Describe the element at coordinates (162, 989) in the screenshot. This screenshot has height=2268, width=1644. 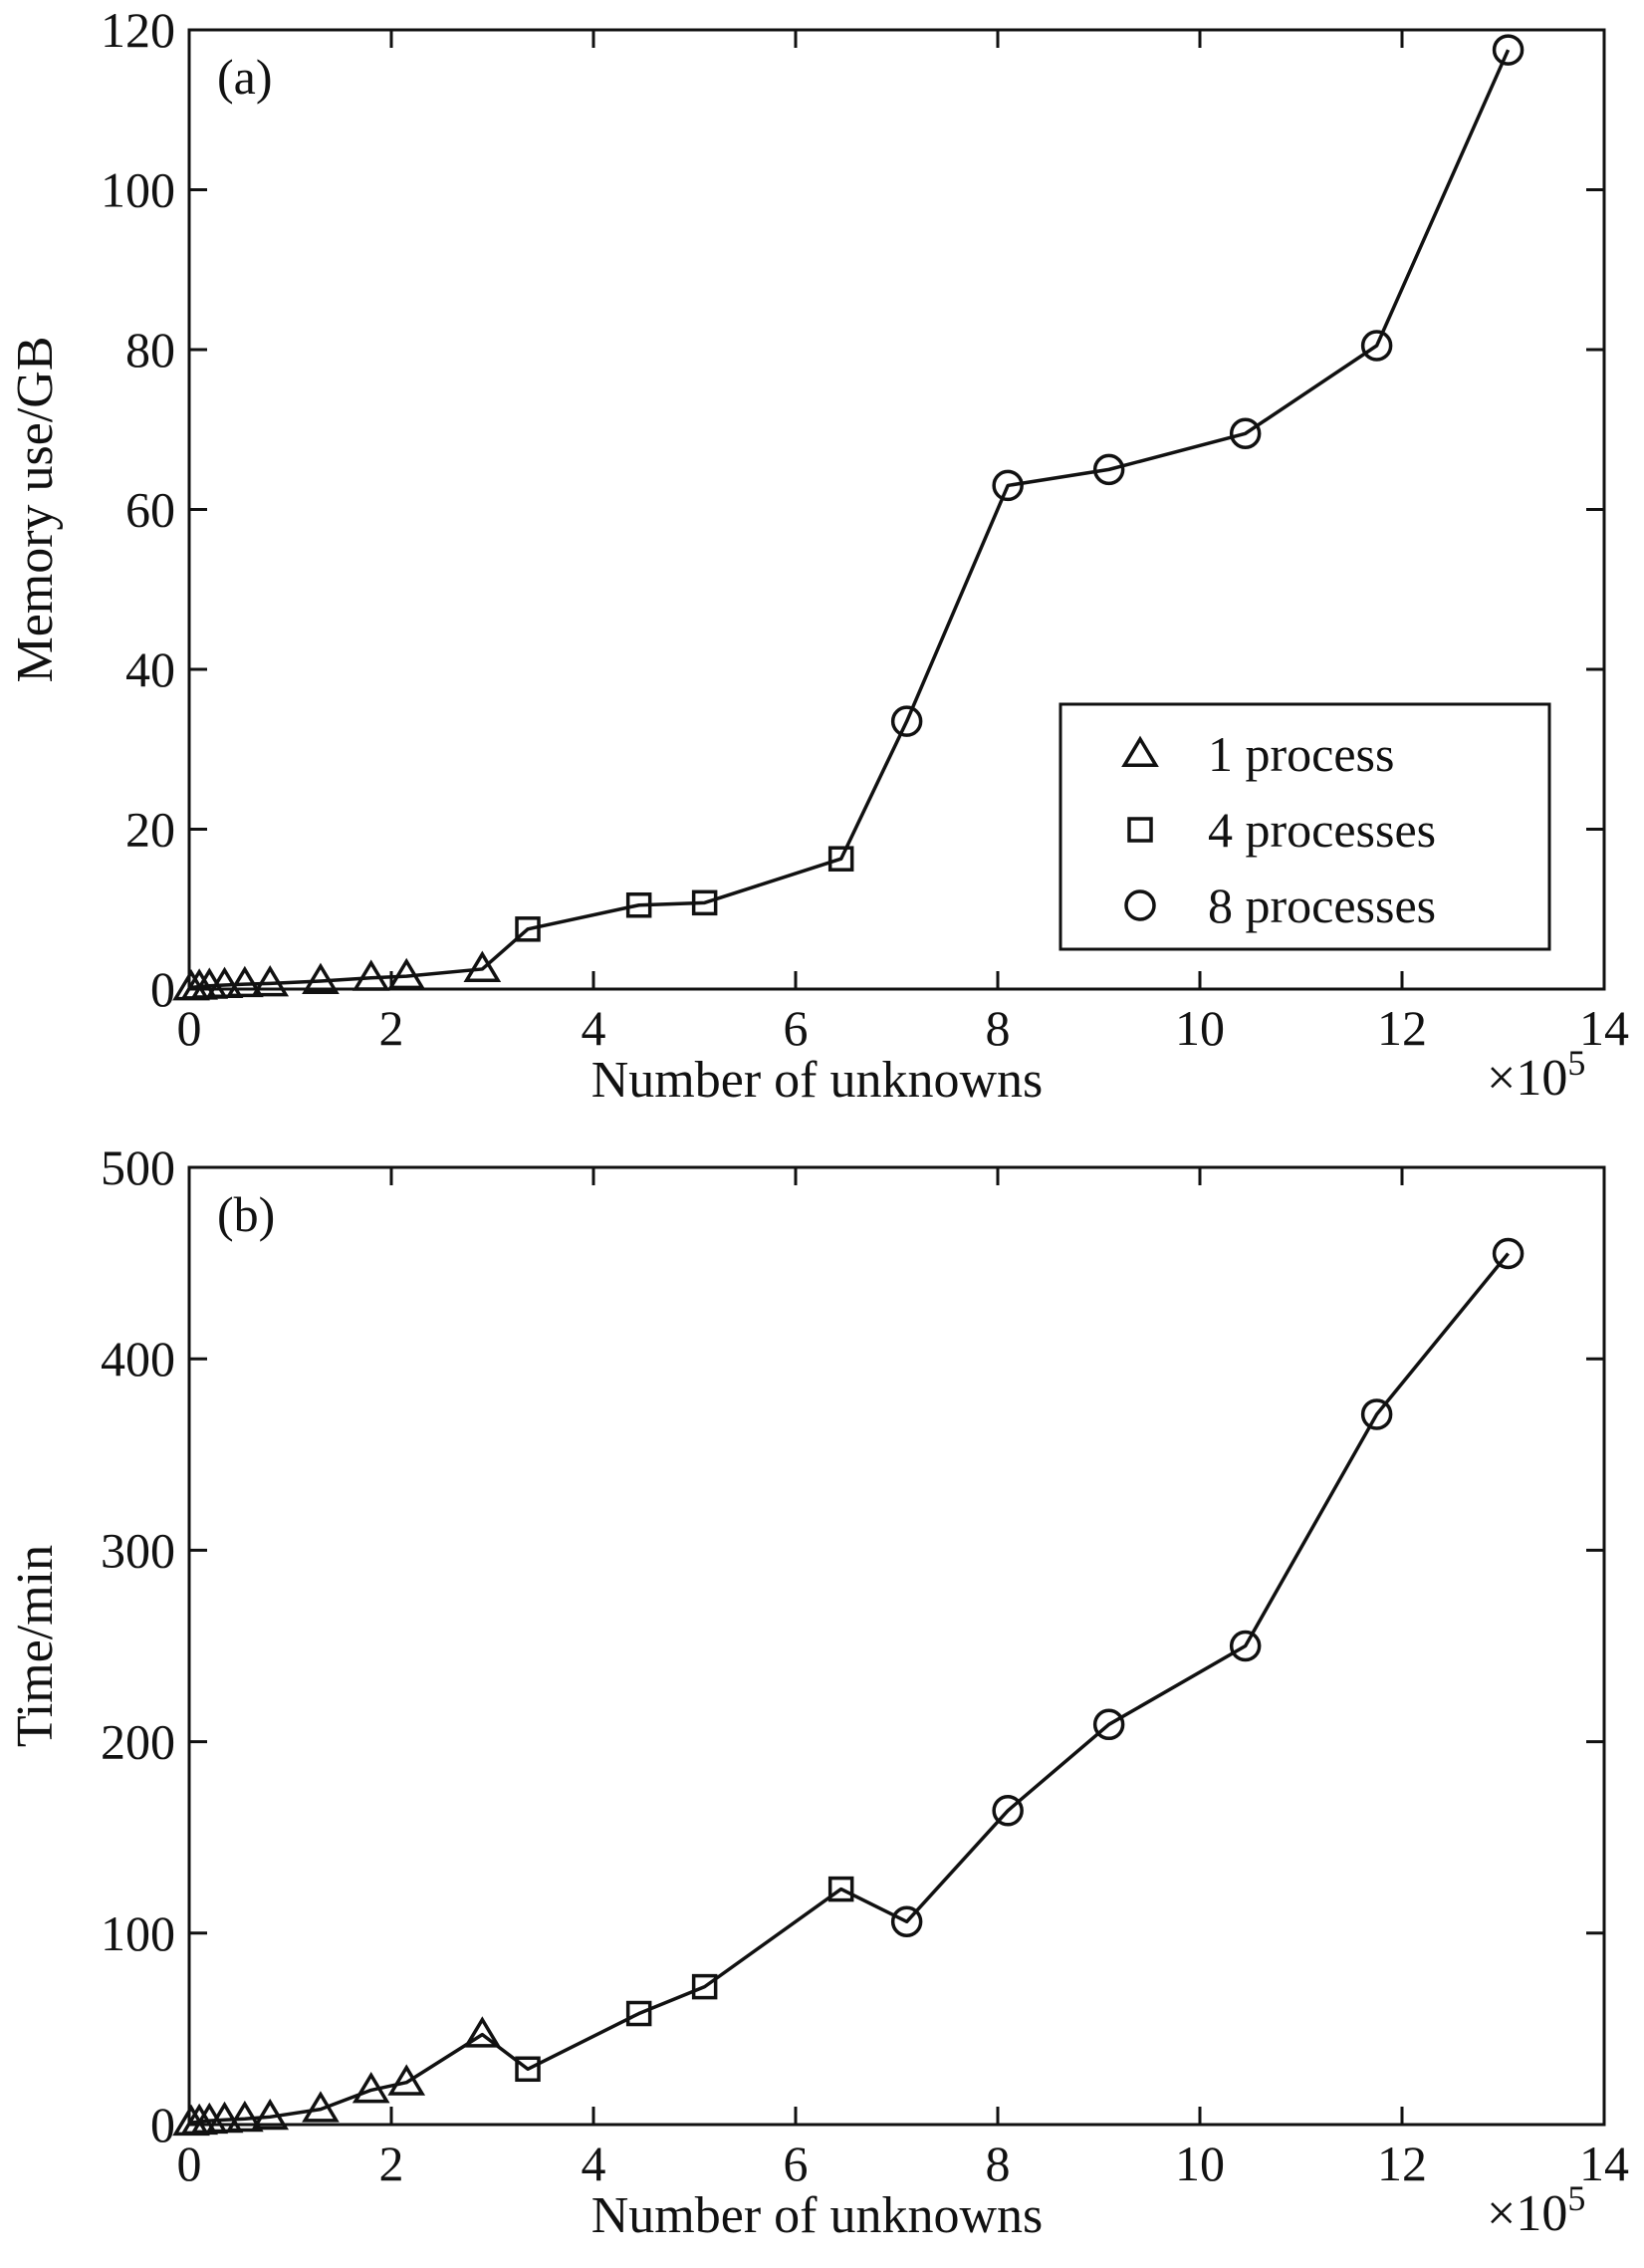
I see `chart-a-ytick-label: 0` at that location.